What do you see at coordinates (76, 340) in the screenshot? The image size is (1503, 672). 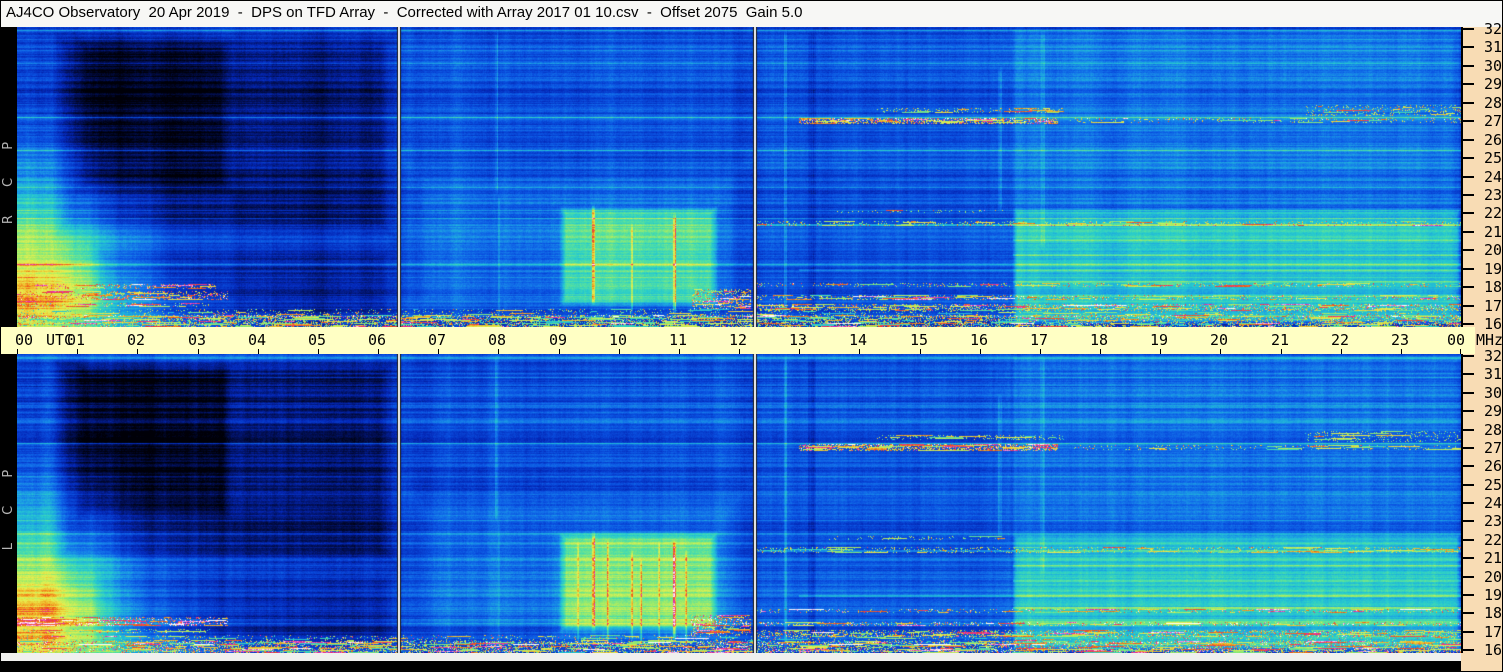 I see `time-tick-label: 01` at bounding box center [76, 340].